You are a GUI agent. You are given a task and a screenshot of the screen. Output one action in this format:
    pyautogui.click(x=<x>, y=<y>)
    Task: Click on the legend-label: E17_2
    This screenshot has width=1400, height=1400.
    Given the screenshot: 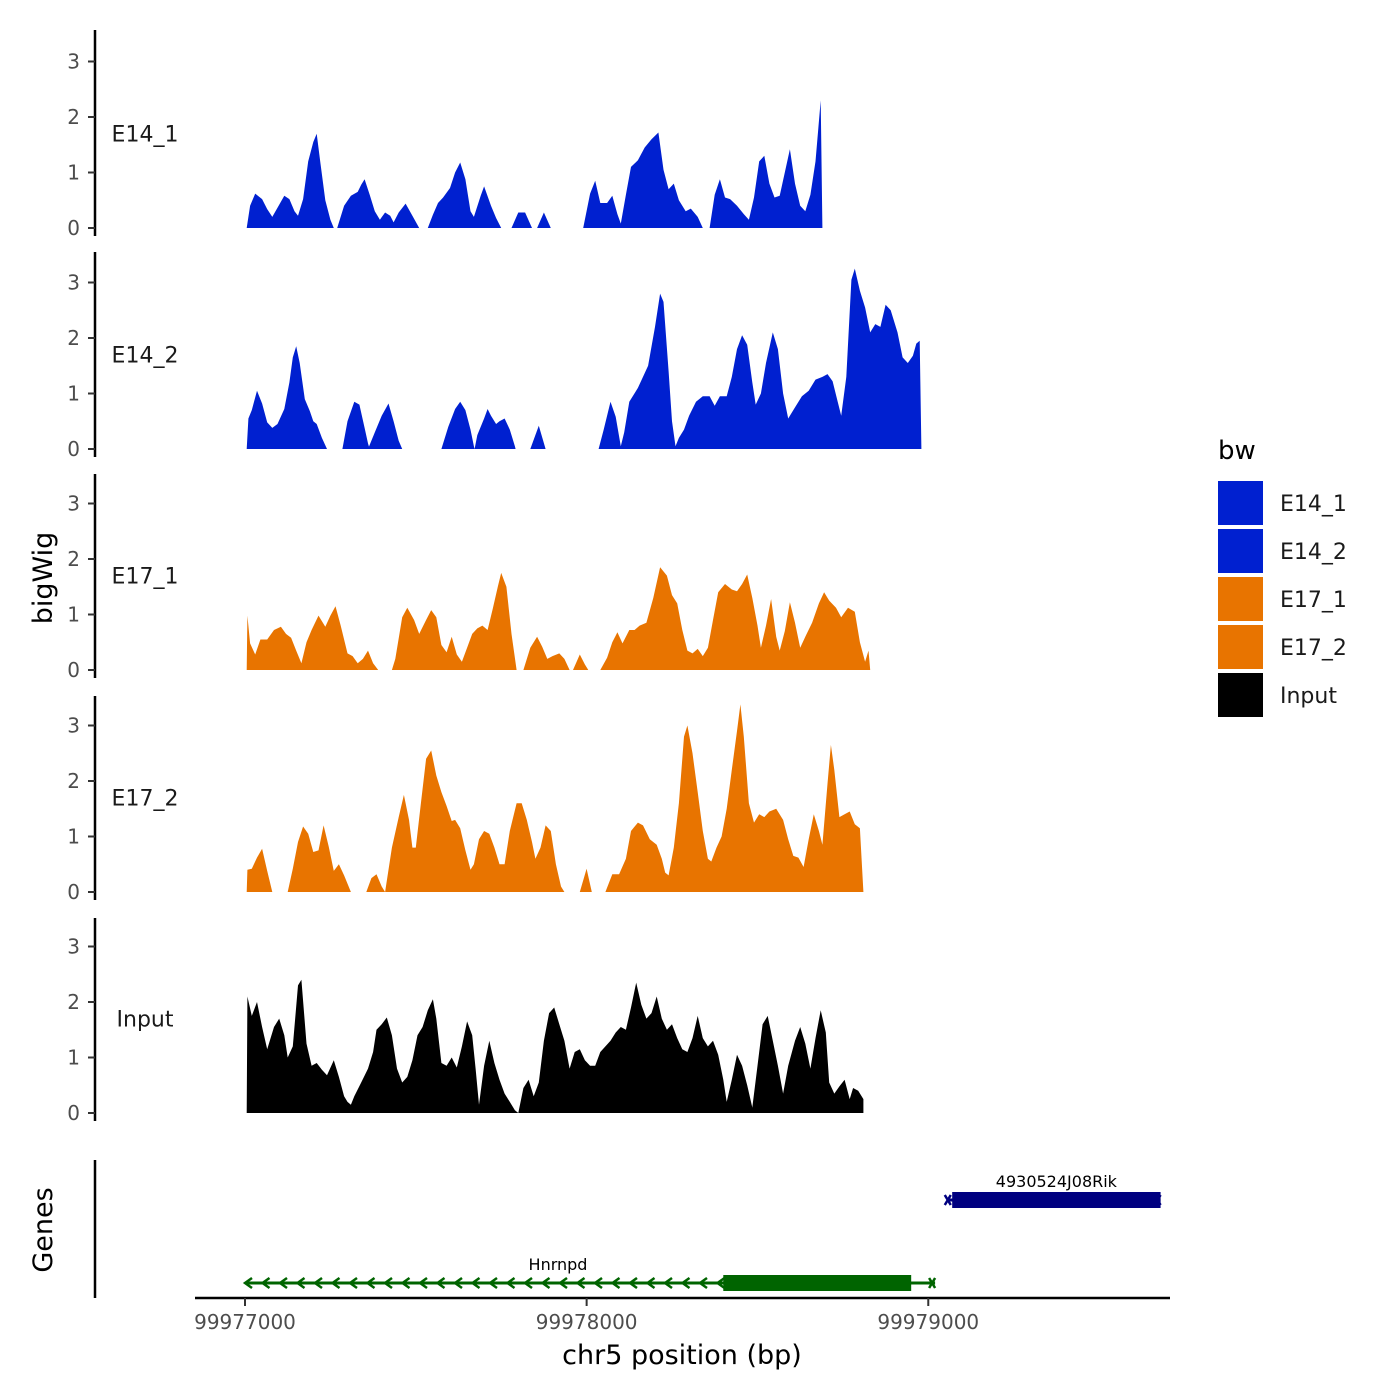 What is the action you would take?
    pyautogui.click(x=1313, y=648)
    